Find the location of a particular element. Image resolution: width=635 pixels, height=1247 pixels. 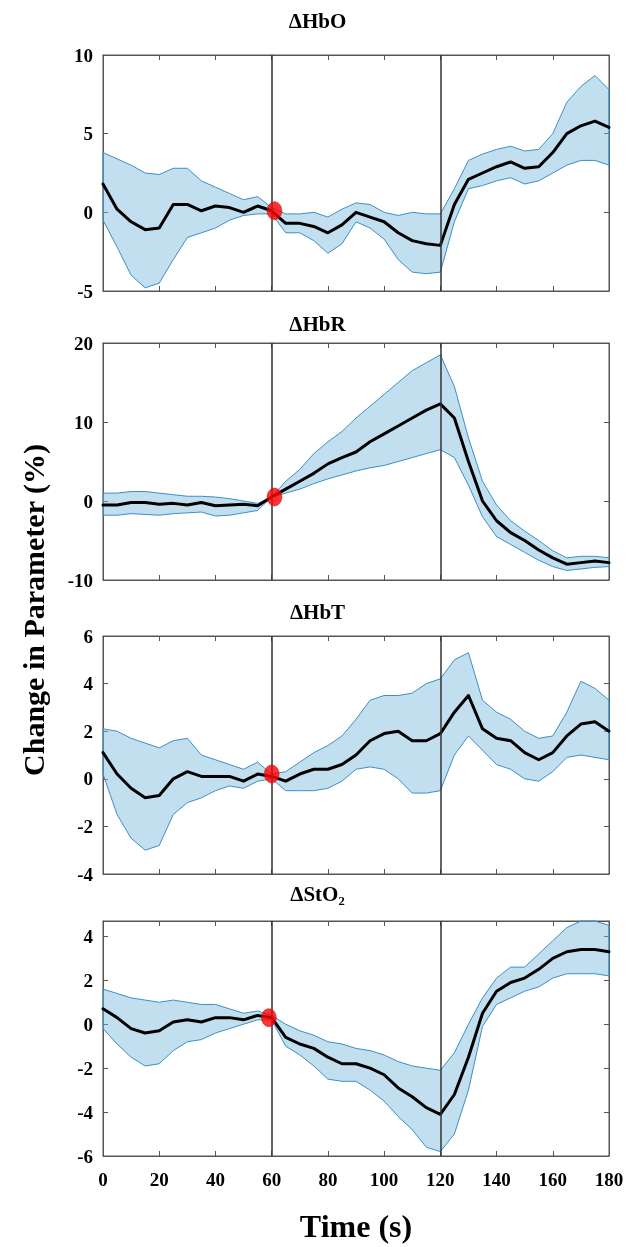

y-tick-label: -10 is located at coordinates (80, 580).